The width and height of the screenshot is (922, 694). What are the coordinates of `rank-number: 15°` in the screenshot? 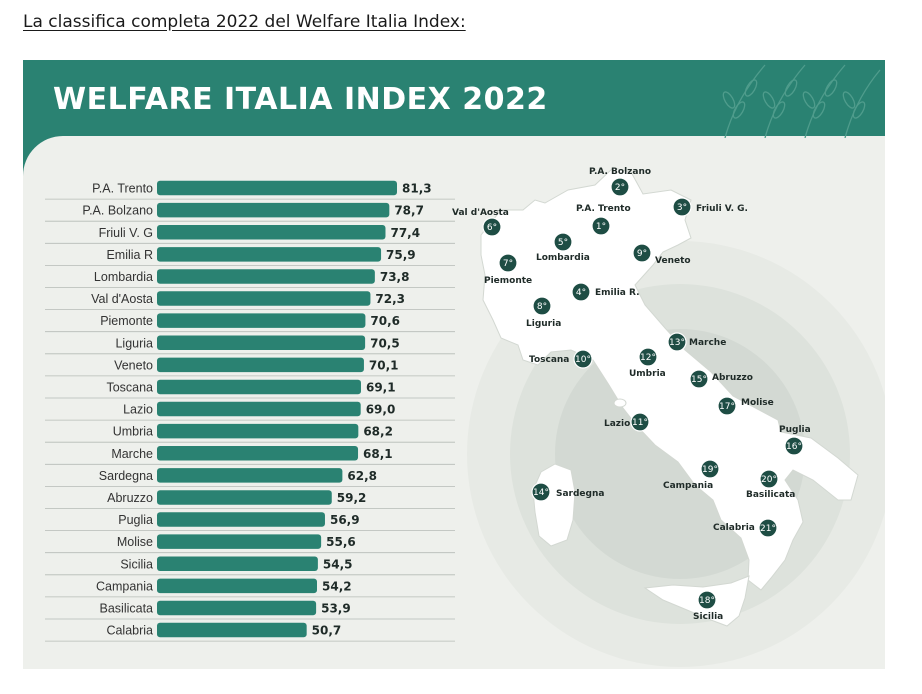 It's located at (699, 380).